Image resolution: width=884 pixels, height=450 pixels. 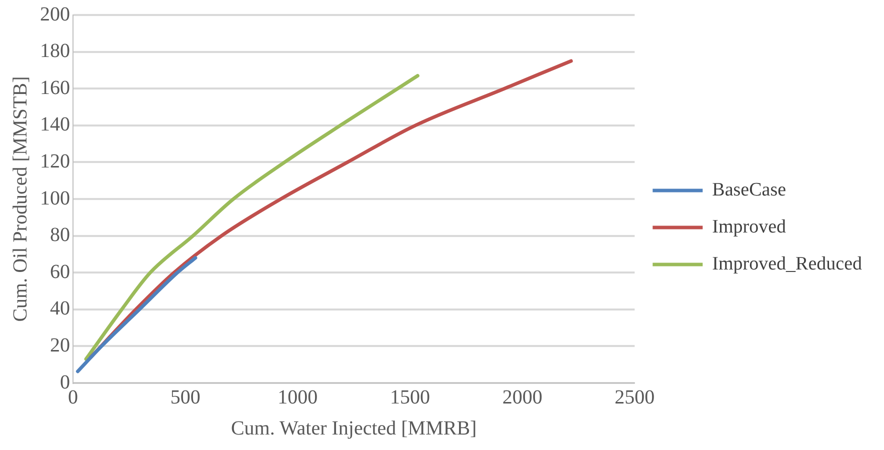 What do you see at coordinates (749, 227) in the screenshot?
I see `legend-label: Improved` at bounding box center [749, 227].